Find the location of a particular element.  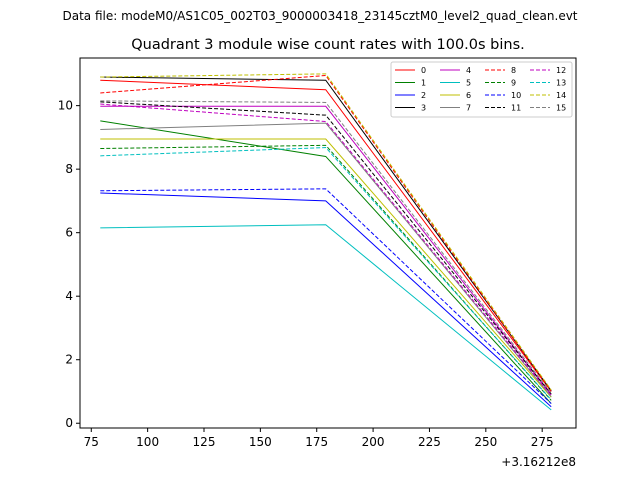

legend-label-8: 8 is located at coordinates (513, 70).